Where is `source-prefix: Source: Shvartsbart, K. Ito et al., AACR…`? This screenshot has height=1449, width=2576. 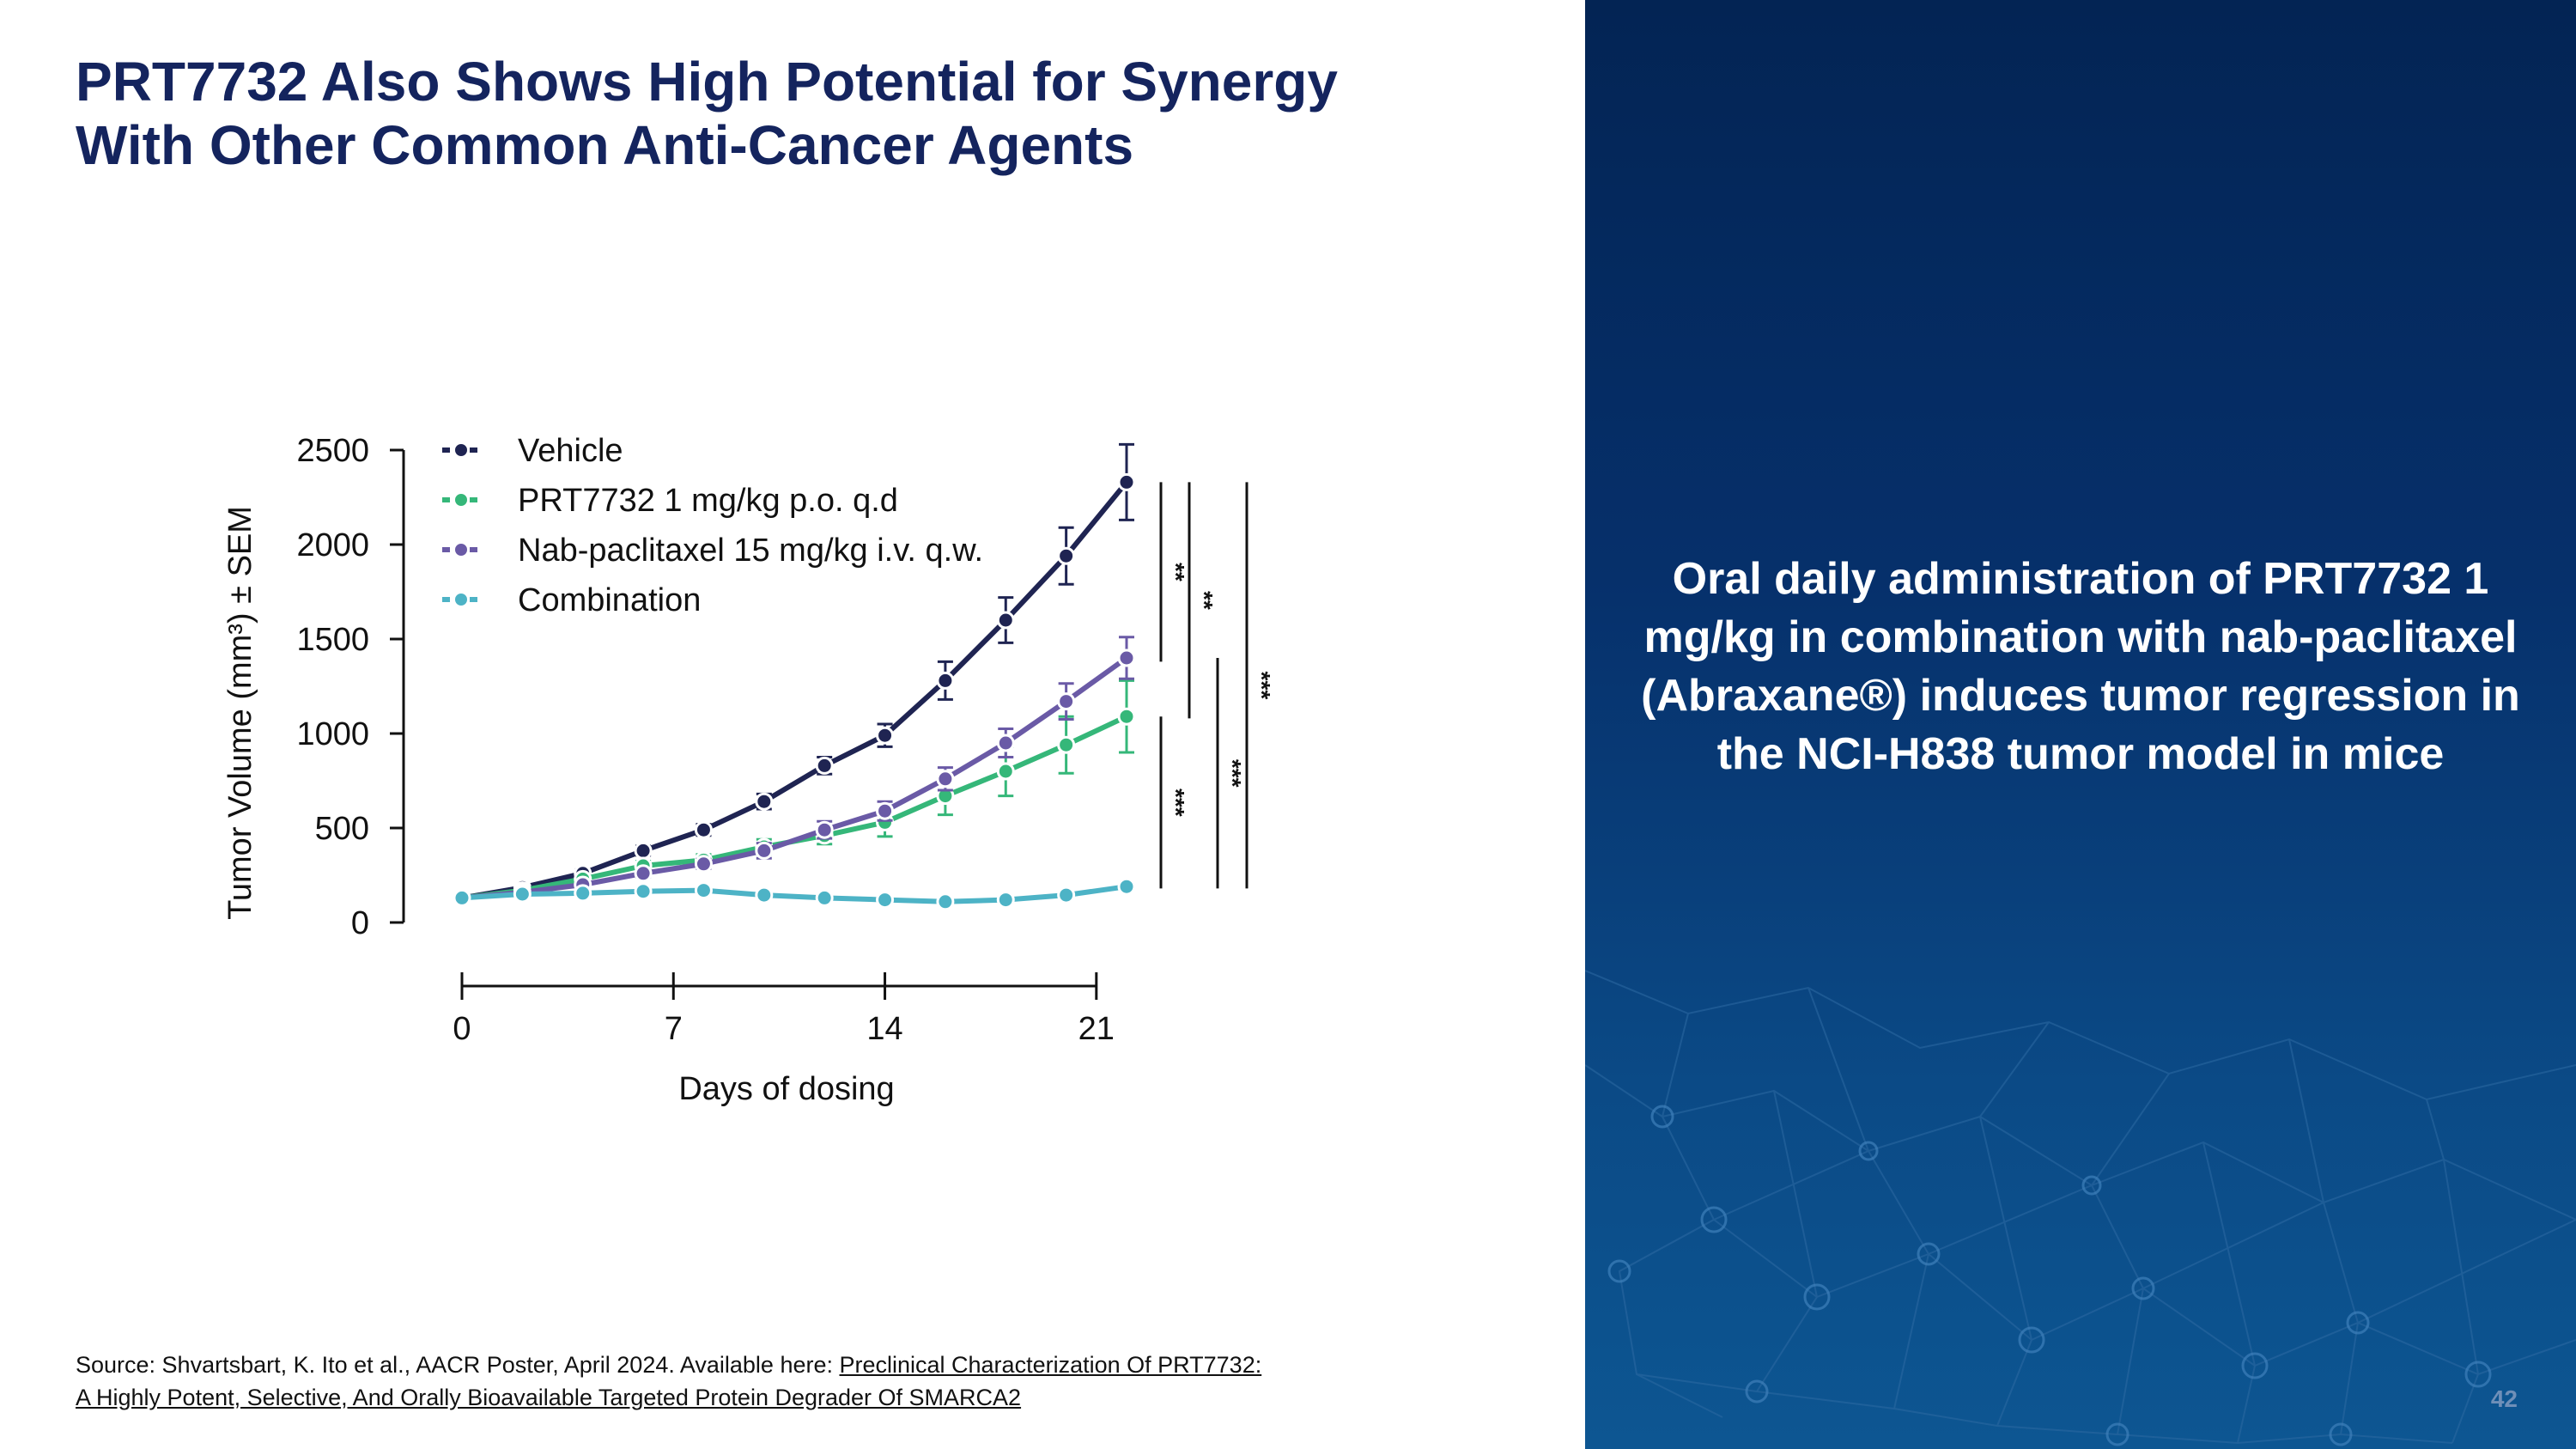 source-prefix: Source: Shvartsbart, K. Ito et al., AACR… is located at coordinates (458, 1365).